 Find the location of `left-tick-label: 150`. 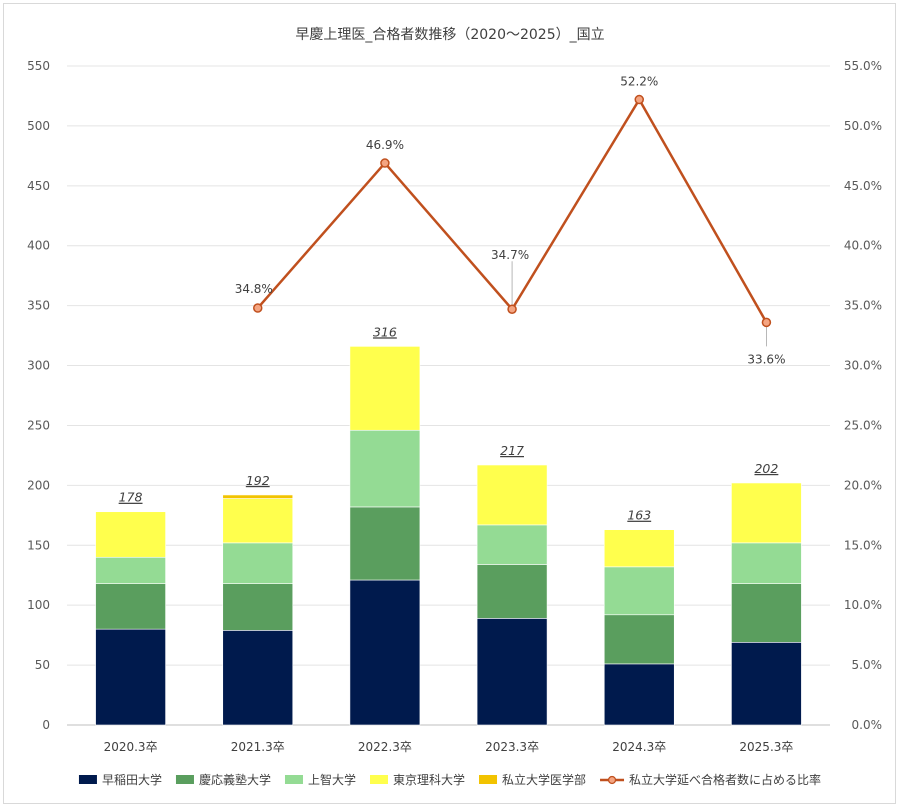

left-tick-label: 150 is located at coordinates (38, 545).